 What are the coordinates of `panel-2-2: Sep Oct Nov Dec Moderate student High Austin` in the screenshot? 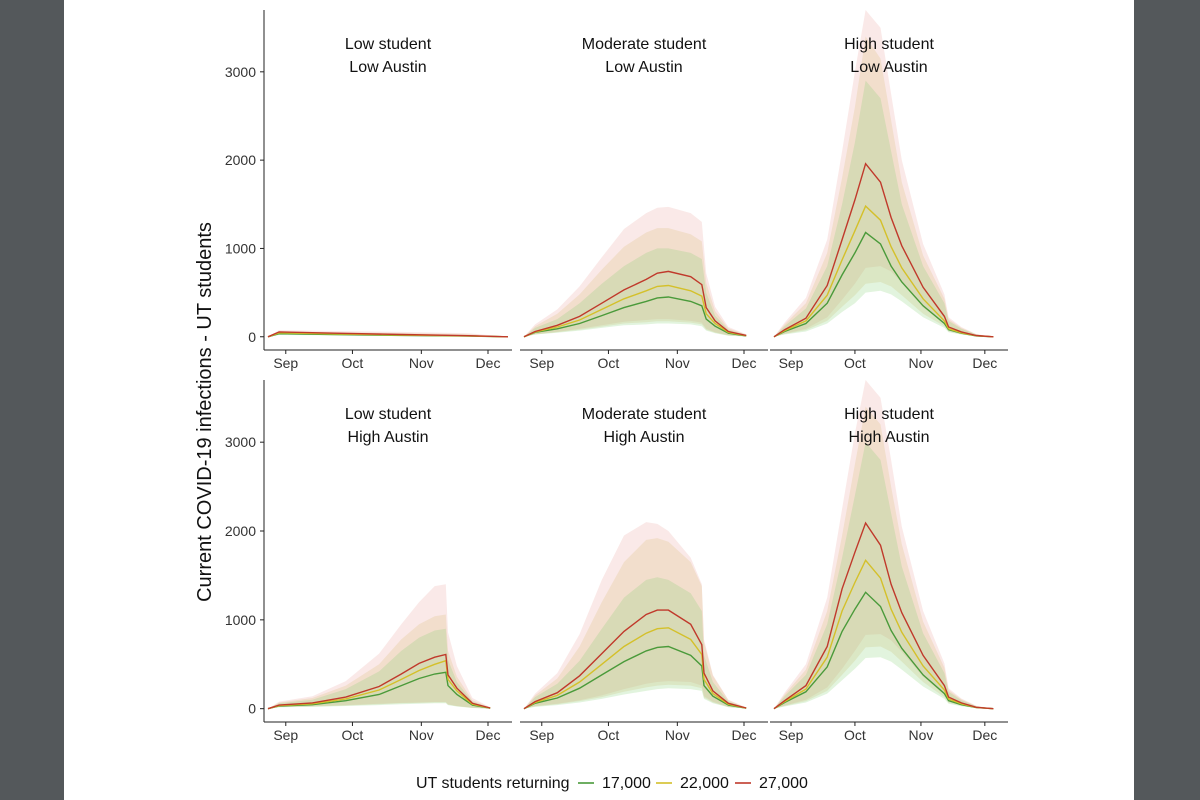 It's located at (644, 574).